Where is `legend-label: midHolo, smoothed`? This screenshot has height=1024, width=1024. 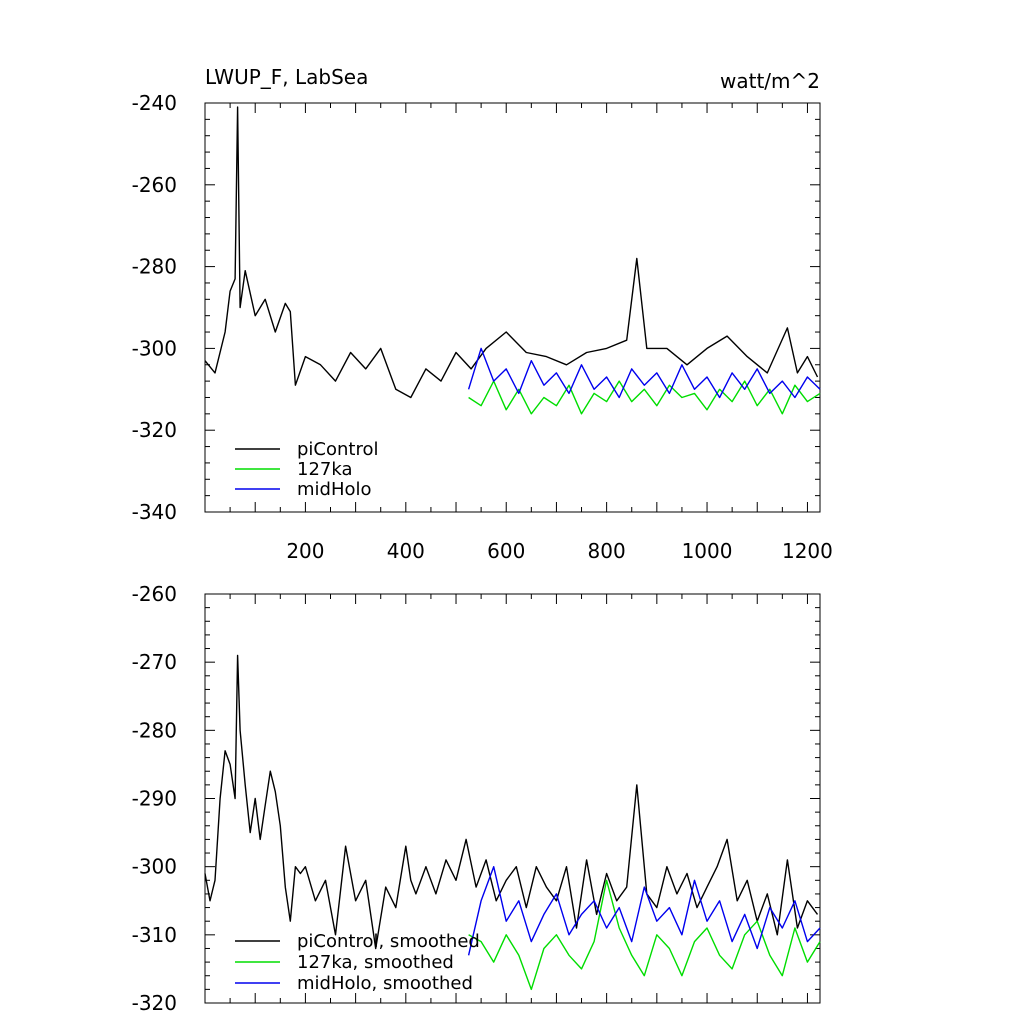 legend-label: midHolo, smoothed is located at coordinates (385, 983).